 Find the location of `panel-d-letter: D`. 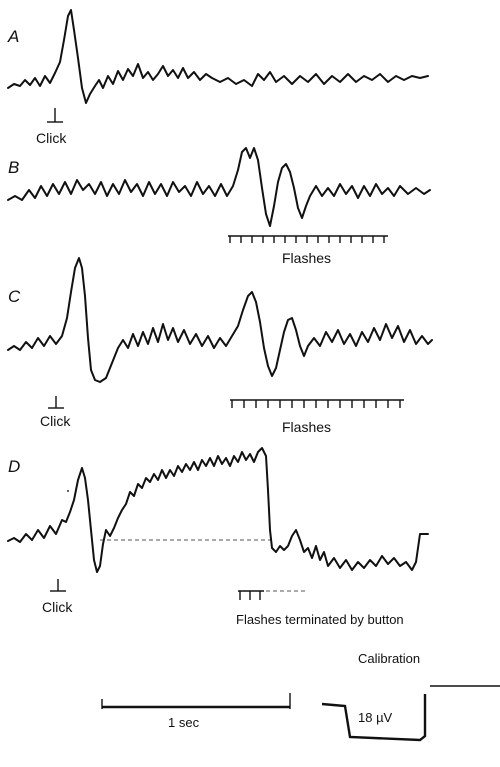

panel-d-letter: D is located at coordinates (14, 466).